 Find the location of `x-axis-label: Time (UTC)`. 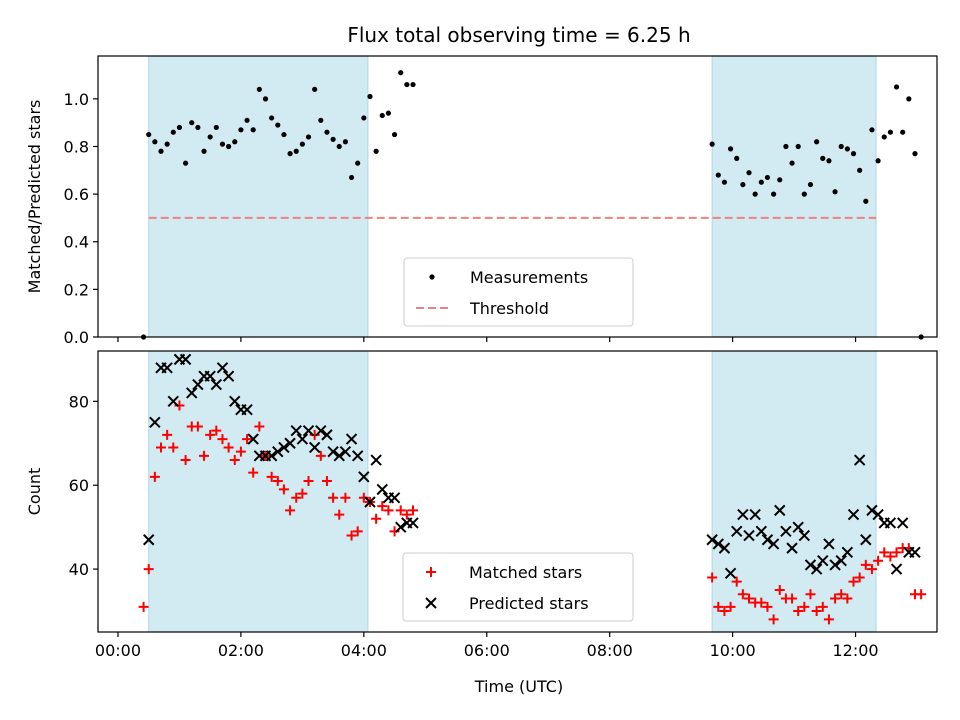

x-axis-label: Time (UTC) is located at coordinates (518, 686).